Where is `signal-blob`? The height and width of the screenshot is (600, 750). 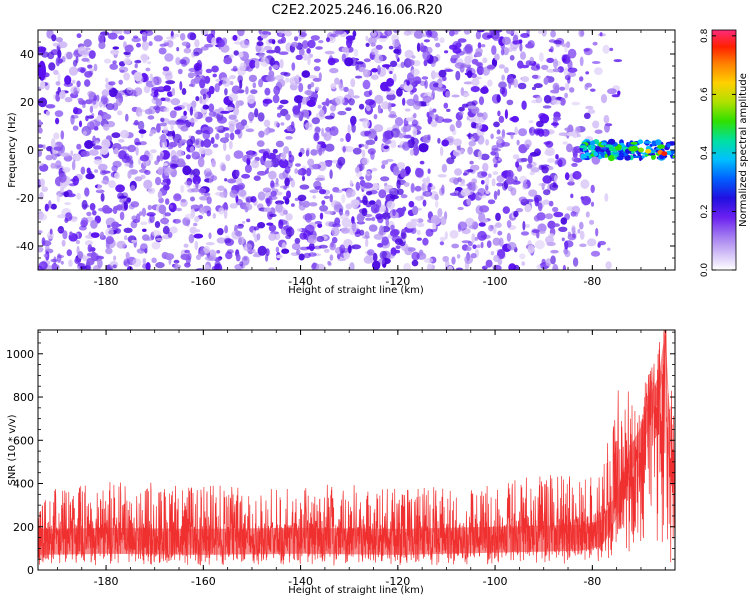 signal-blob is located at coordinates (602, 151).